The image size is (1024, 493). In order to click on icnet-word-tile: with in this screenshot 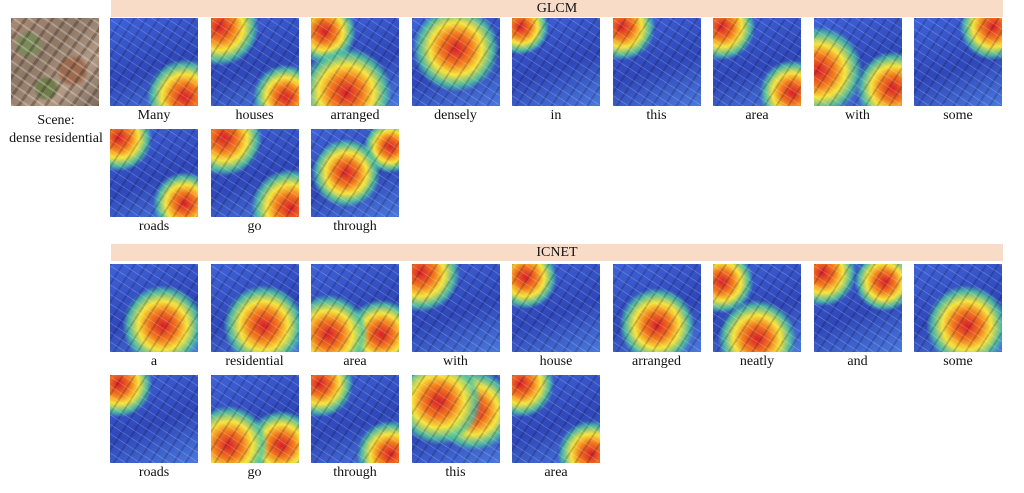, I will do `click(456, 317)`.